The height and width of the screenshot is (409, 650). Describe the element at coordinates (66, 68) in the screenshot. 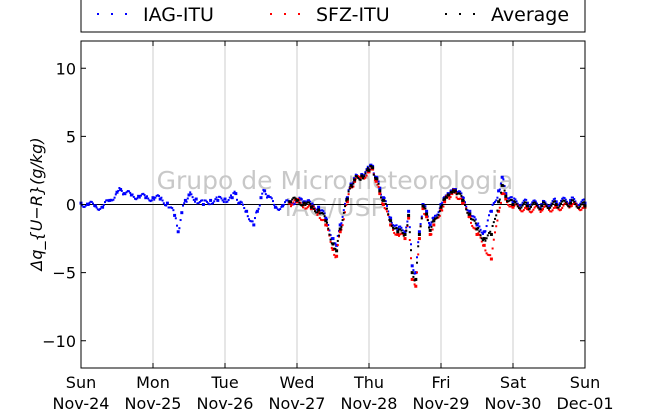

I see `y-tick-label: 10` at that location.